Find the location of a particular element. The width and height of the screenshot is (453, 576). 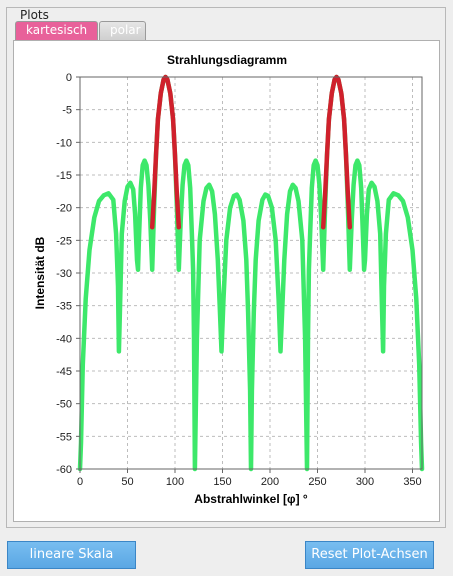

tab-kartesisch: kartesisch is located at coordinates (56, 30).